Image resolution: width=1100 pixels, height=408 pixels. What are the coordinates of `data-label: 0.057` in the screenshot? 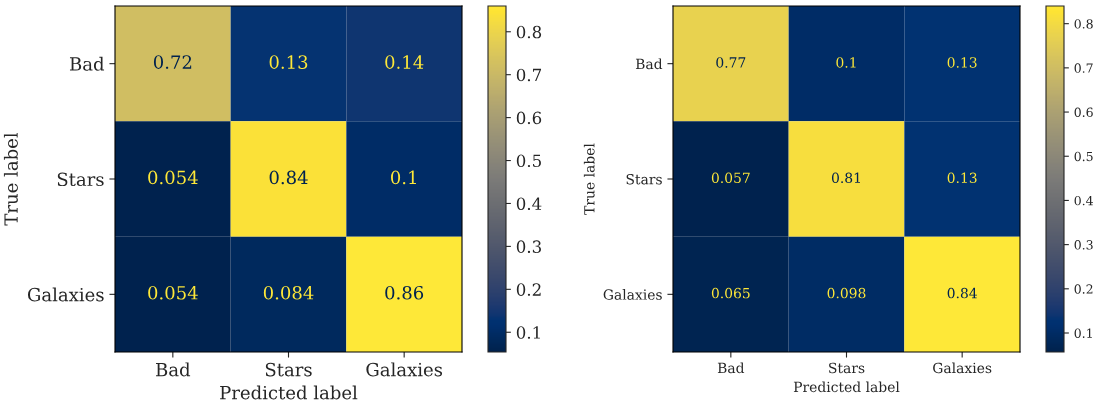 It's located at (730, 178).